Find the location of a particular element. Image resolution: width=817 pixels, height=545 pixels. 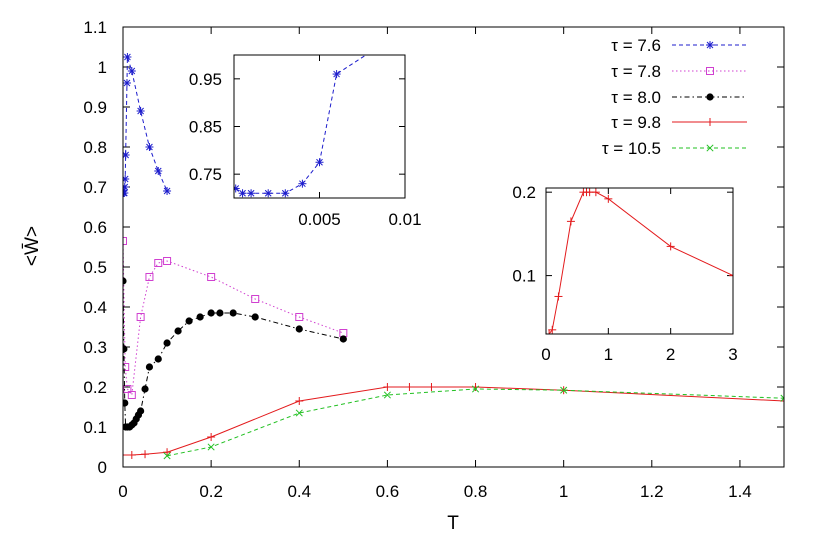

legend: τ = 7.6 τ = 7.8 τ = 8.0 τ = 9.8 τ = 10.5 is located at coordinates (674, 97).